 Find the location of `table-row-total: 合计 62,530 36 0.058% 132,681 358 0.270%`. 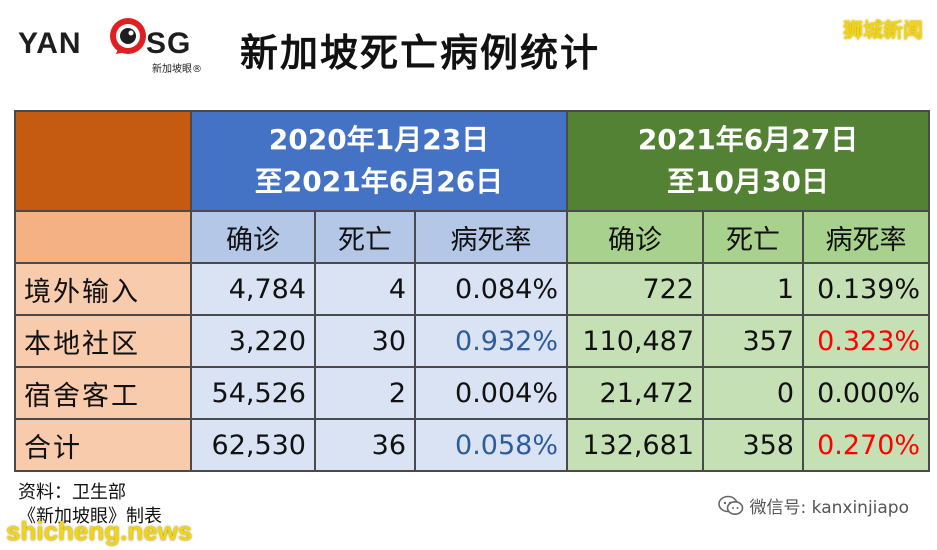

table-row-total: 合计 62,530 36 0.058% 132,681 358 0.270% is located at coordinates (472, 445).